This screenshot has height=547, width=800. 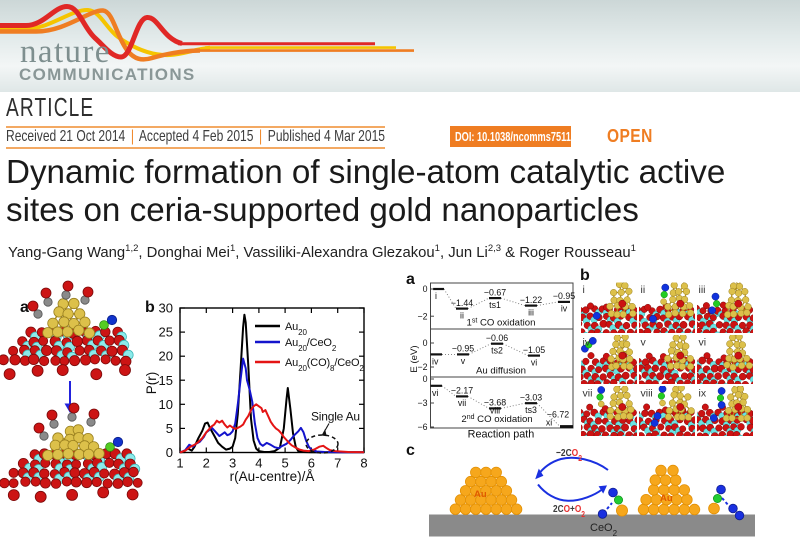 What do you see at coordinates (462, 391) in the screenshot?
I see `svg-text: −2.17` at bounding box center [462, 391].